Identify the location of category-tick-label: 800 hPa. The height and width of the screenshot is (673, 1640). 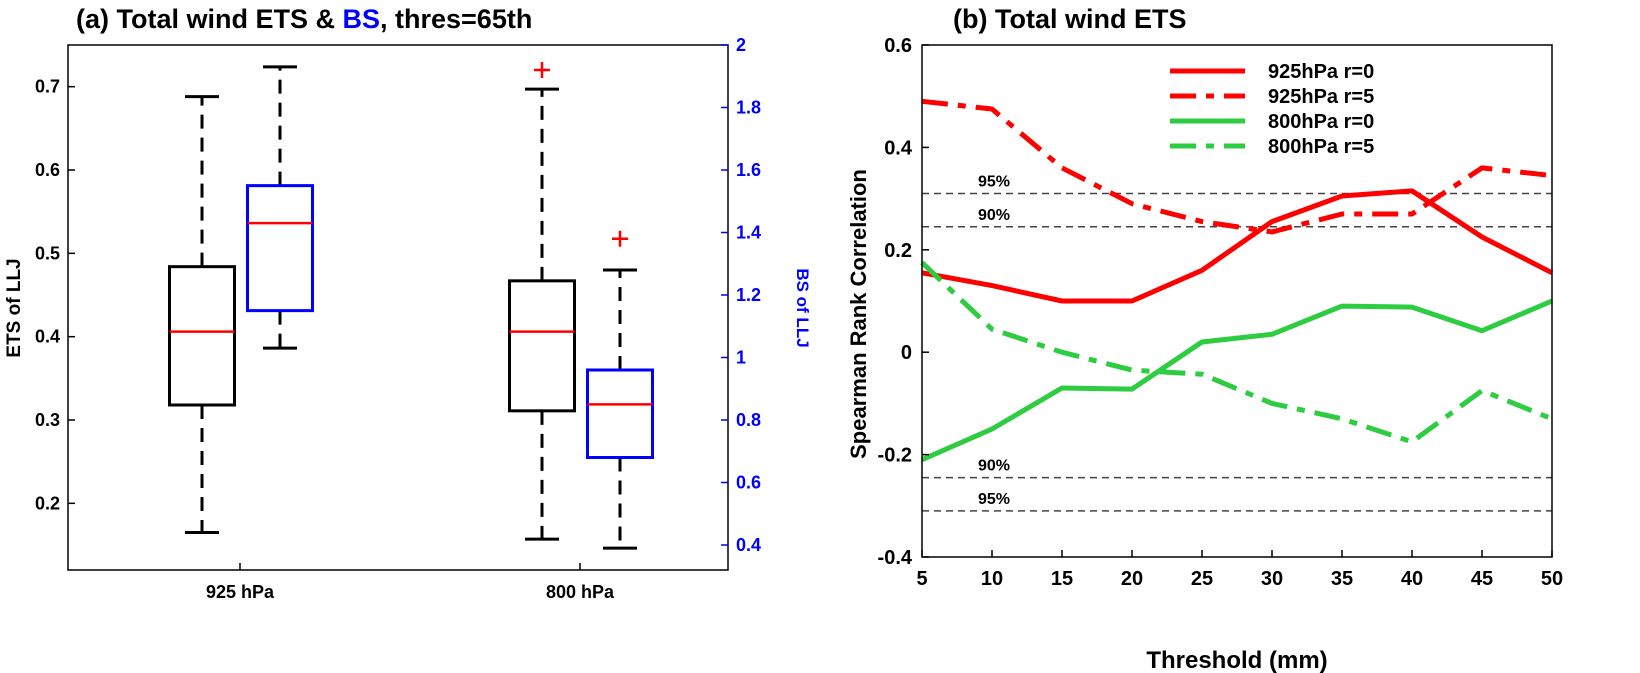
(580, 592).